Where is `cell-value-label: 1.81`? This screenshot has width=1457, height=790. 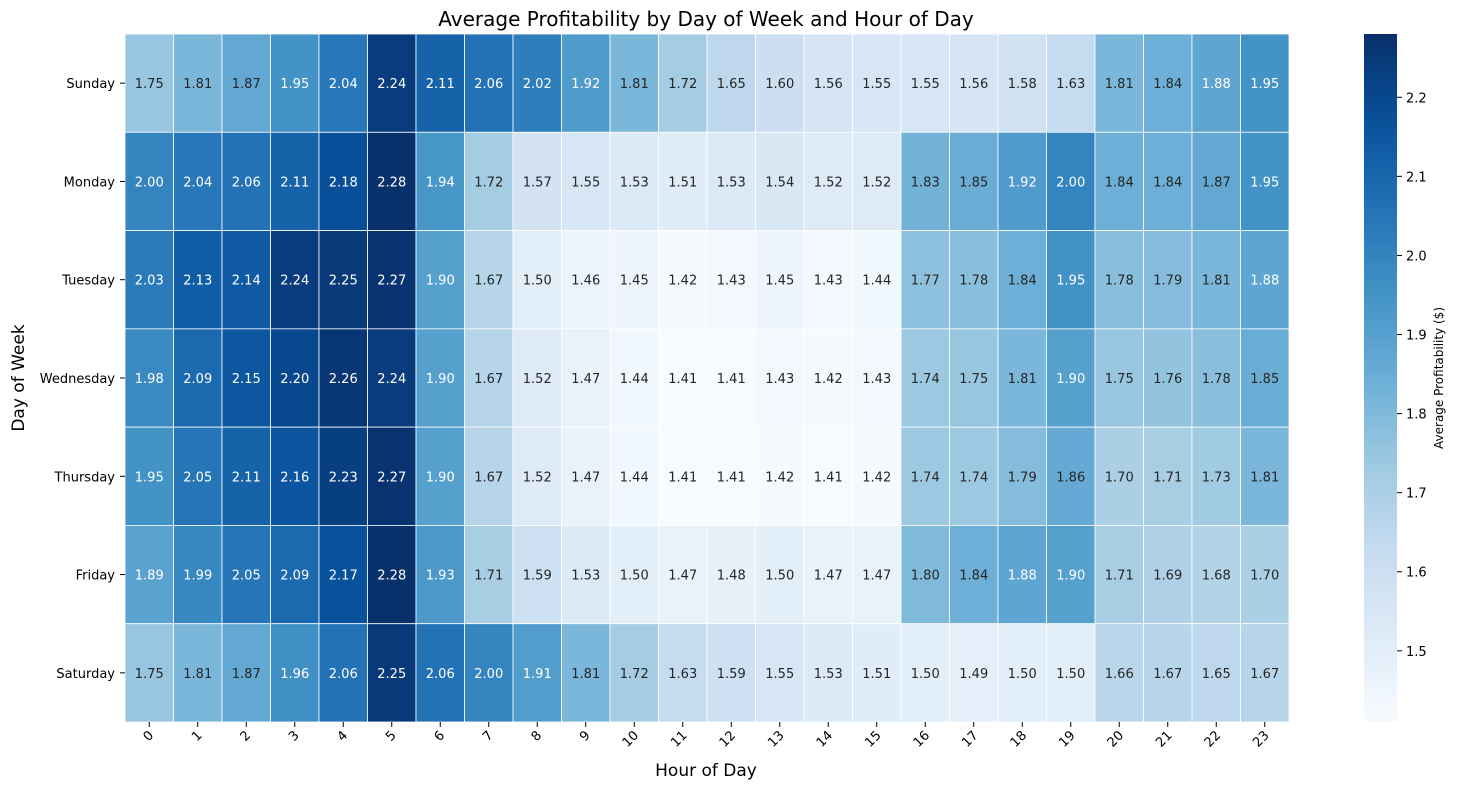
cell-value-label: 1.81 is located at coordinates (1264, 477).